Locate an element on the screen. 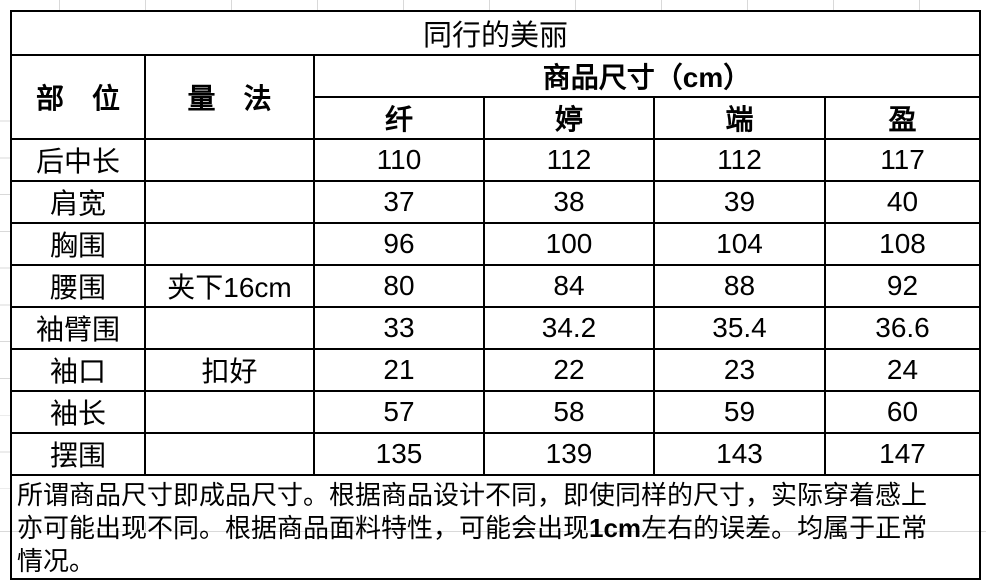 The height and width of the screenshot is (580, 986). value-cell: 59 is located at coordinates (739, 412).